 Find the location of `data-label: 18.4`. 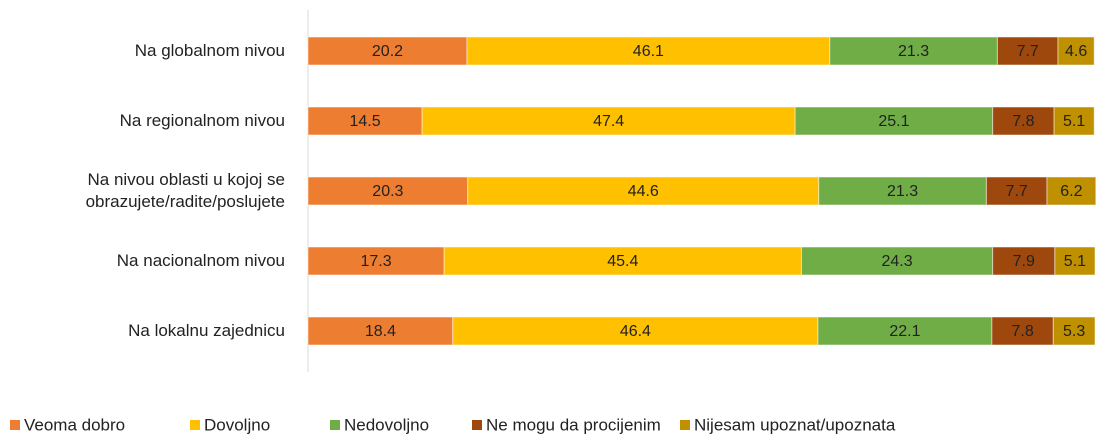

data-label: 18.4 is located at coordinates (380, 331).